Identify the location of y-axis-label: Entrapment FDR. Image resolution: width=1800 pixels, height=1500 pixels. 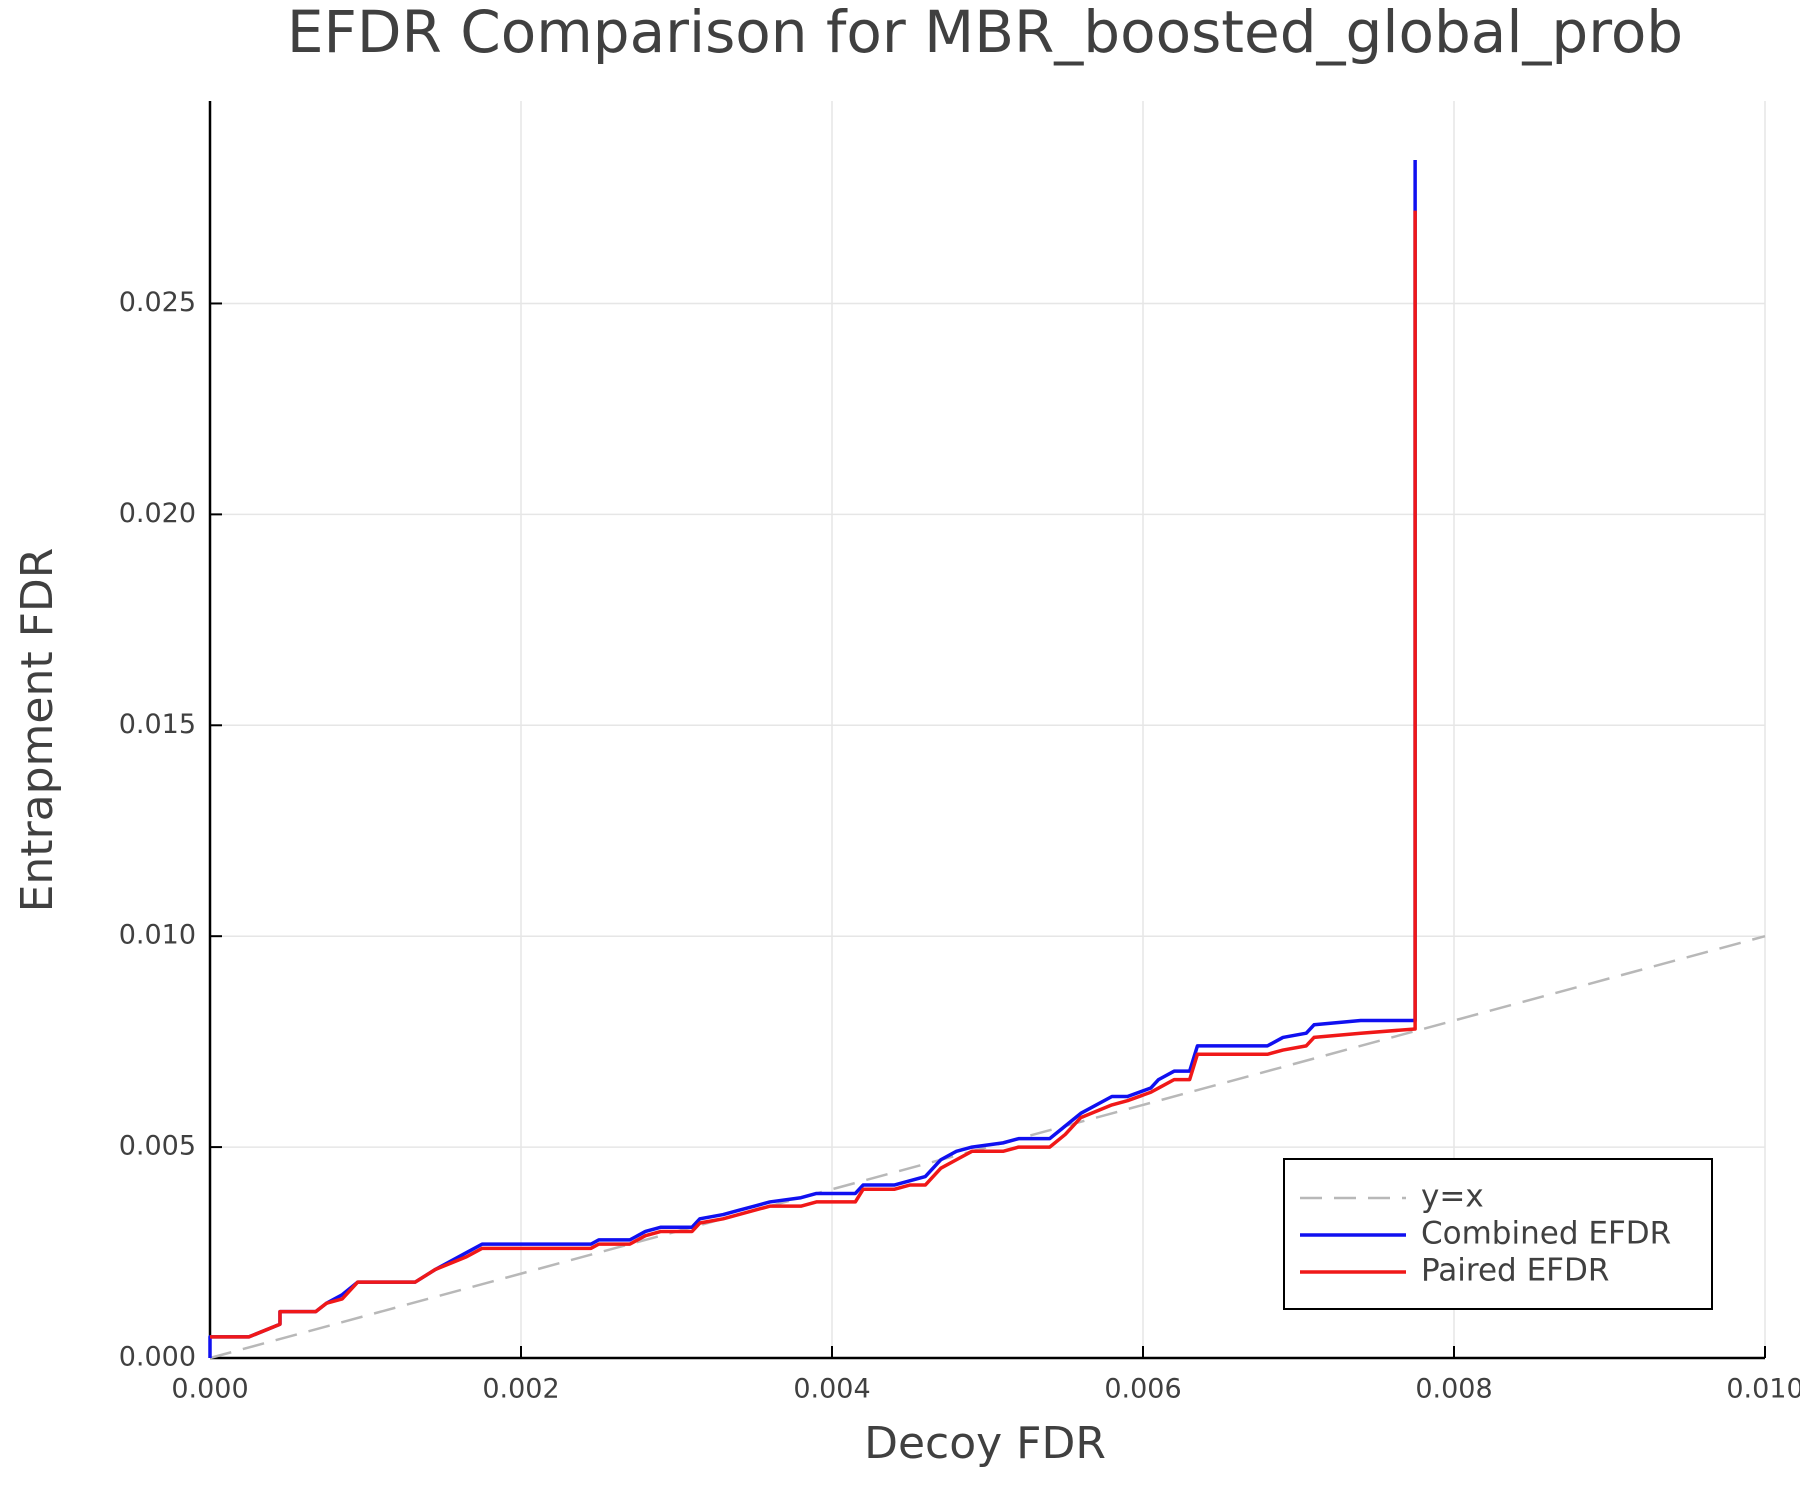
(37, 730).